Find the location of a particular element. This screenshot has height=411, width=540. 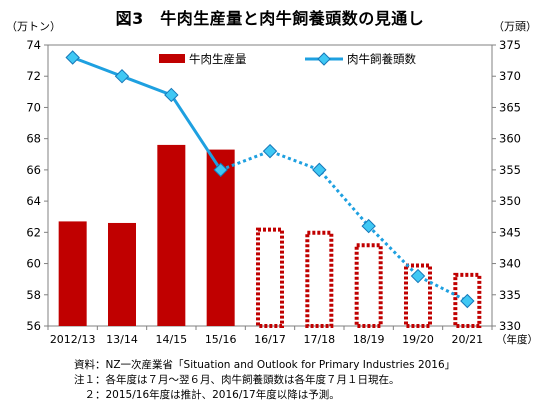

legend-swatch-bar is located at coordinates (172, 58).